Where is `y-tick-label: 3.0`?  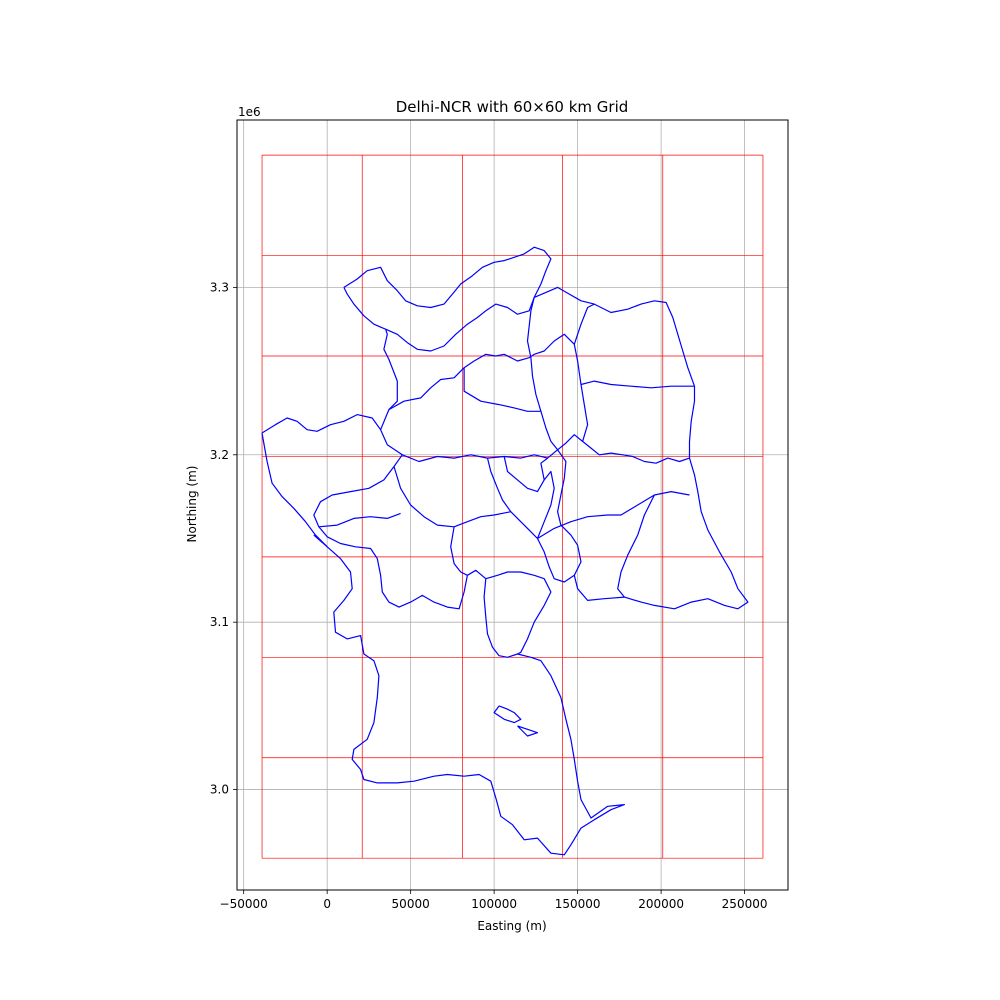
y-tick-label: 3.0 is located at coordinates (219, 790).